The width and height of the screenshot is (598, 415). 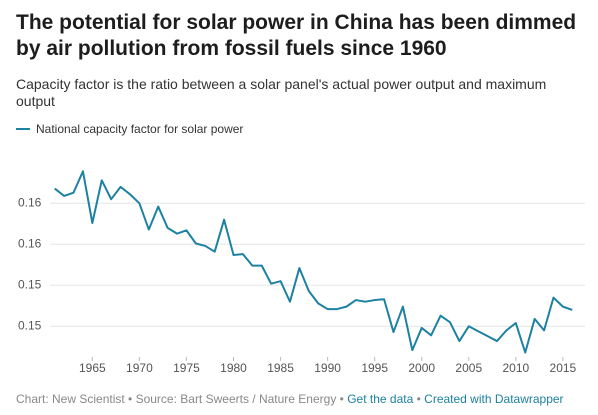 What do you see at coordinates (515, 368) in the screenshot?
I see `x-tick-label: 2010` at bounding box center [515, 368].